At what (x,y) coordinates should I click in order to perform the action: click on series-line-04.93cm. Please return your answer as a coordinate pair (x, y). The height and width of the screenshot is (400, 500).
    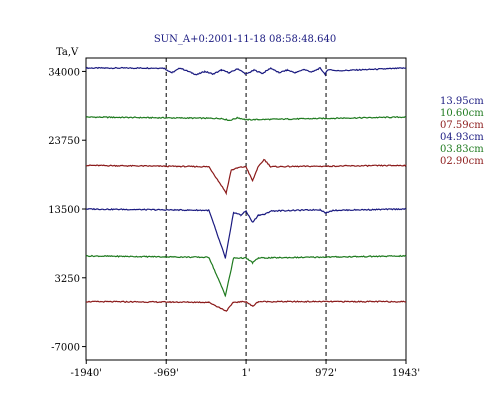
    Looking at the image, I should click on (246, 233).